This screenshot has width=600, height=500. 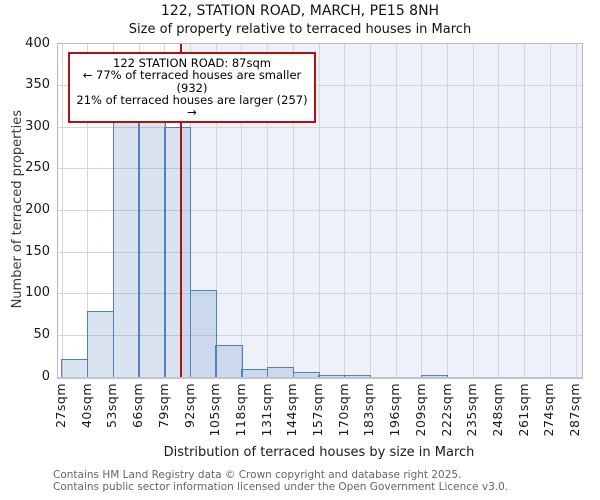 What do you see at coordinates (497, 410) in the screenshot?
I see `x-tick-label: 248sqm` at bounding box center [497, 410].